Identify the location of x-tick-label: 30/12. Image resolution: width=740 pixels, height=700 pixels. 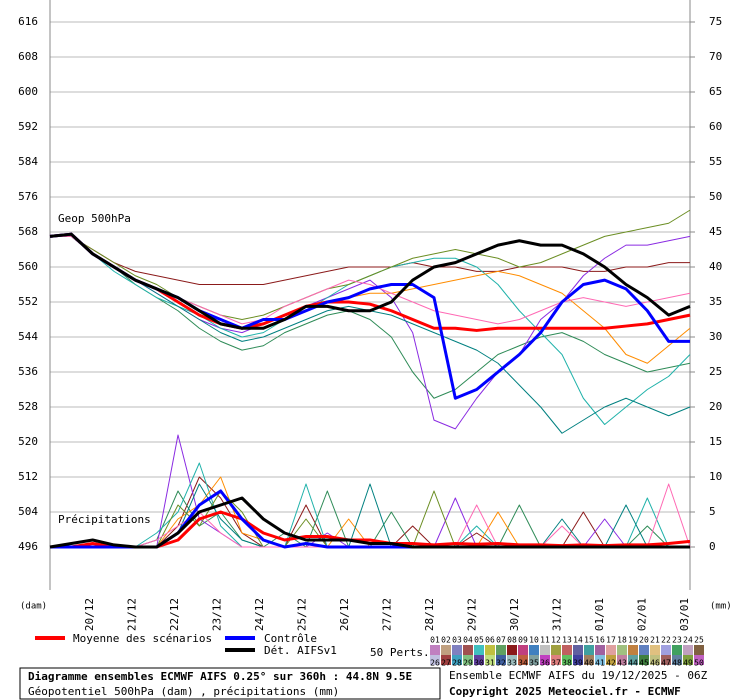
(514, 614).